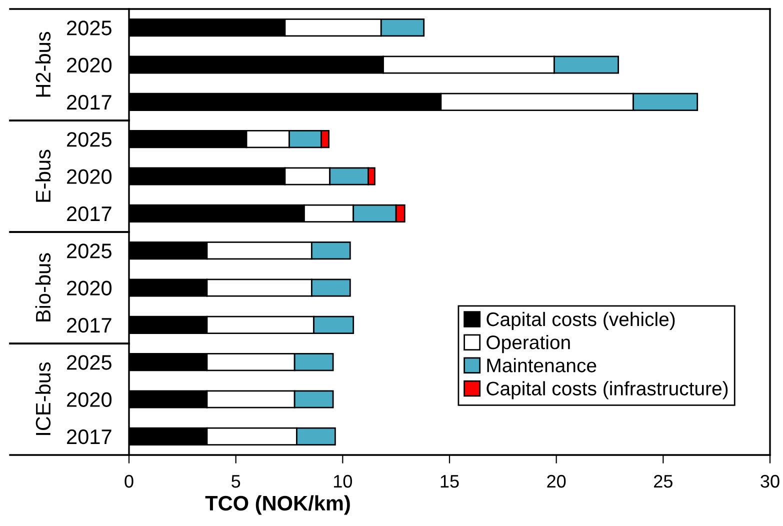  What do you see at coordinates (277, 505) in the screenshot?
I see `x-axis-title: TCO (NOK/km)` at bounding box center [277, 505].